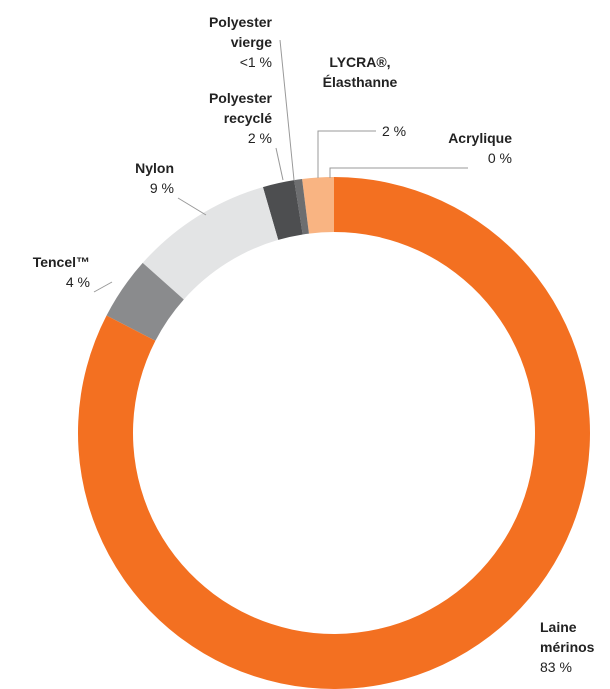  What do you see at coordinates (124, 178) in the screenshot?
I see `slice-label: Nylon 9 %` at bounding box center [124, 178].